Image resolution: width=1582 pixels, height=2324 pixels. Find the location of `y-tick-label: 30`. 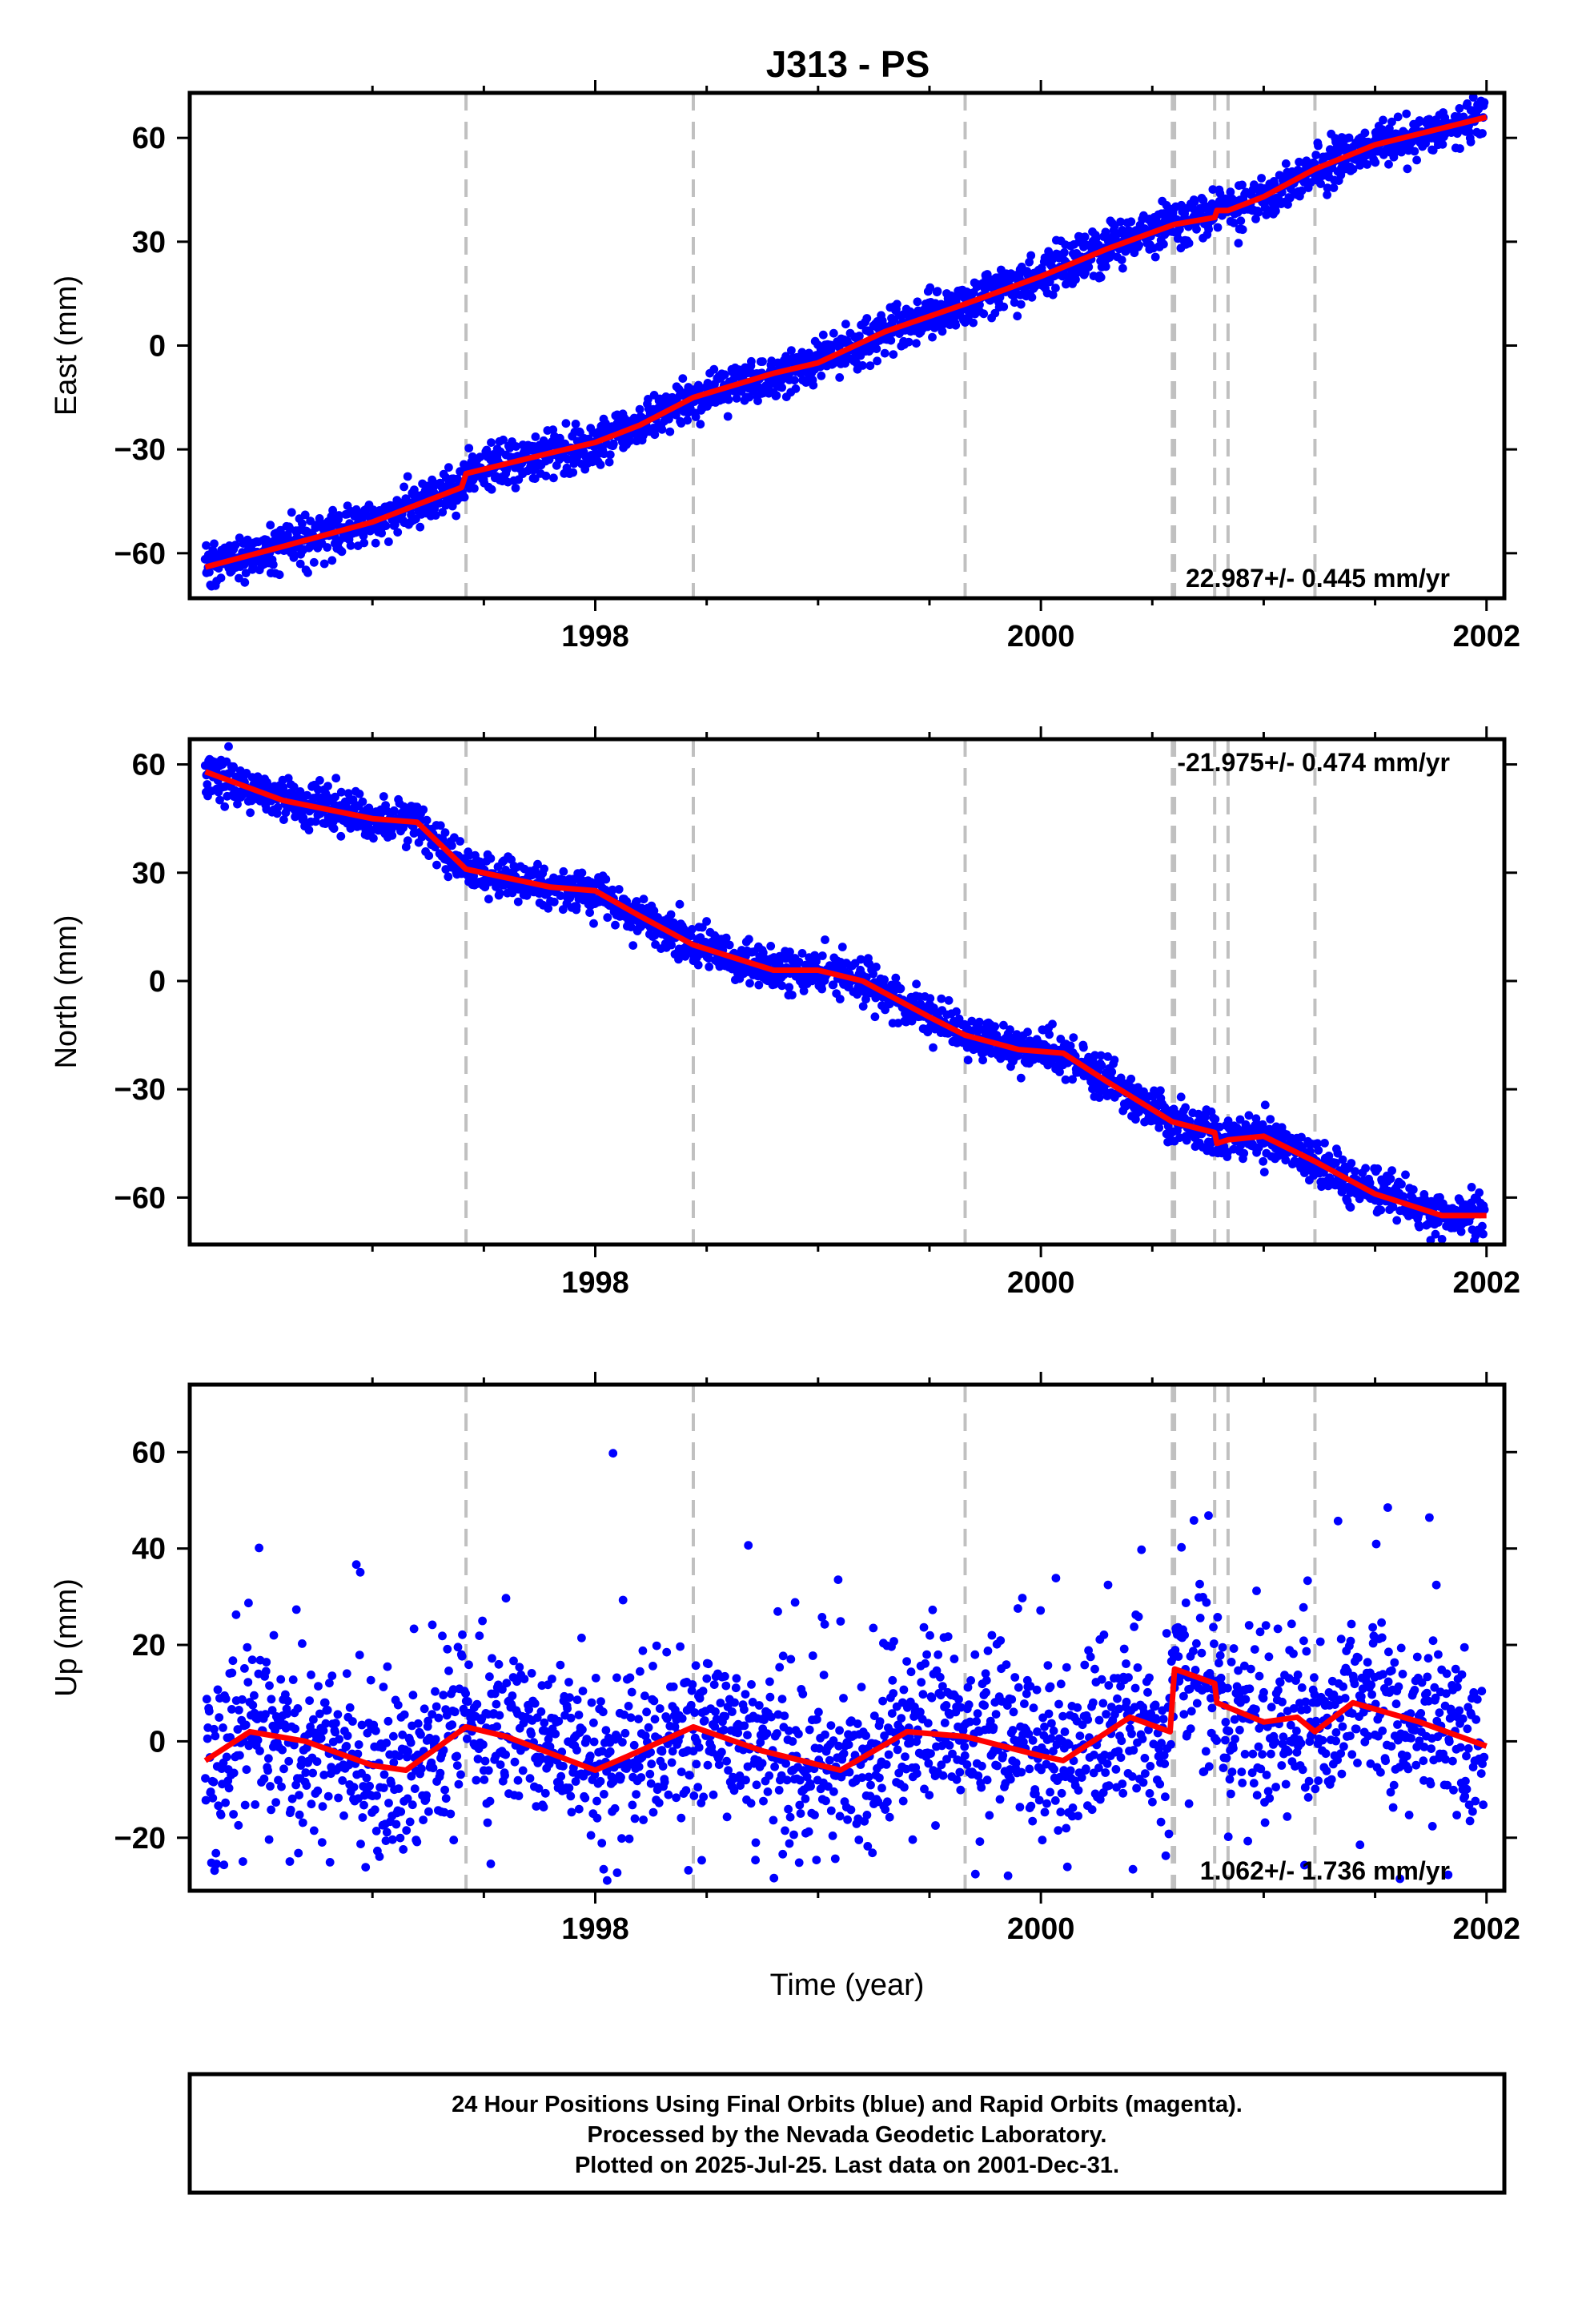

y-tick-label: 30 is located at coordinates (149, 874).